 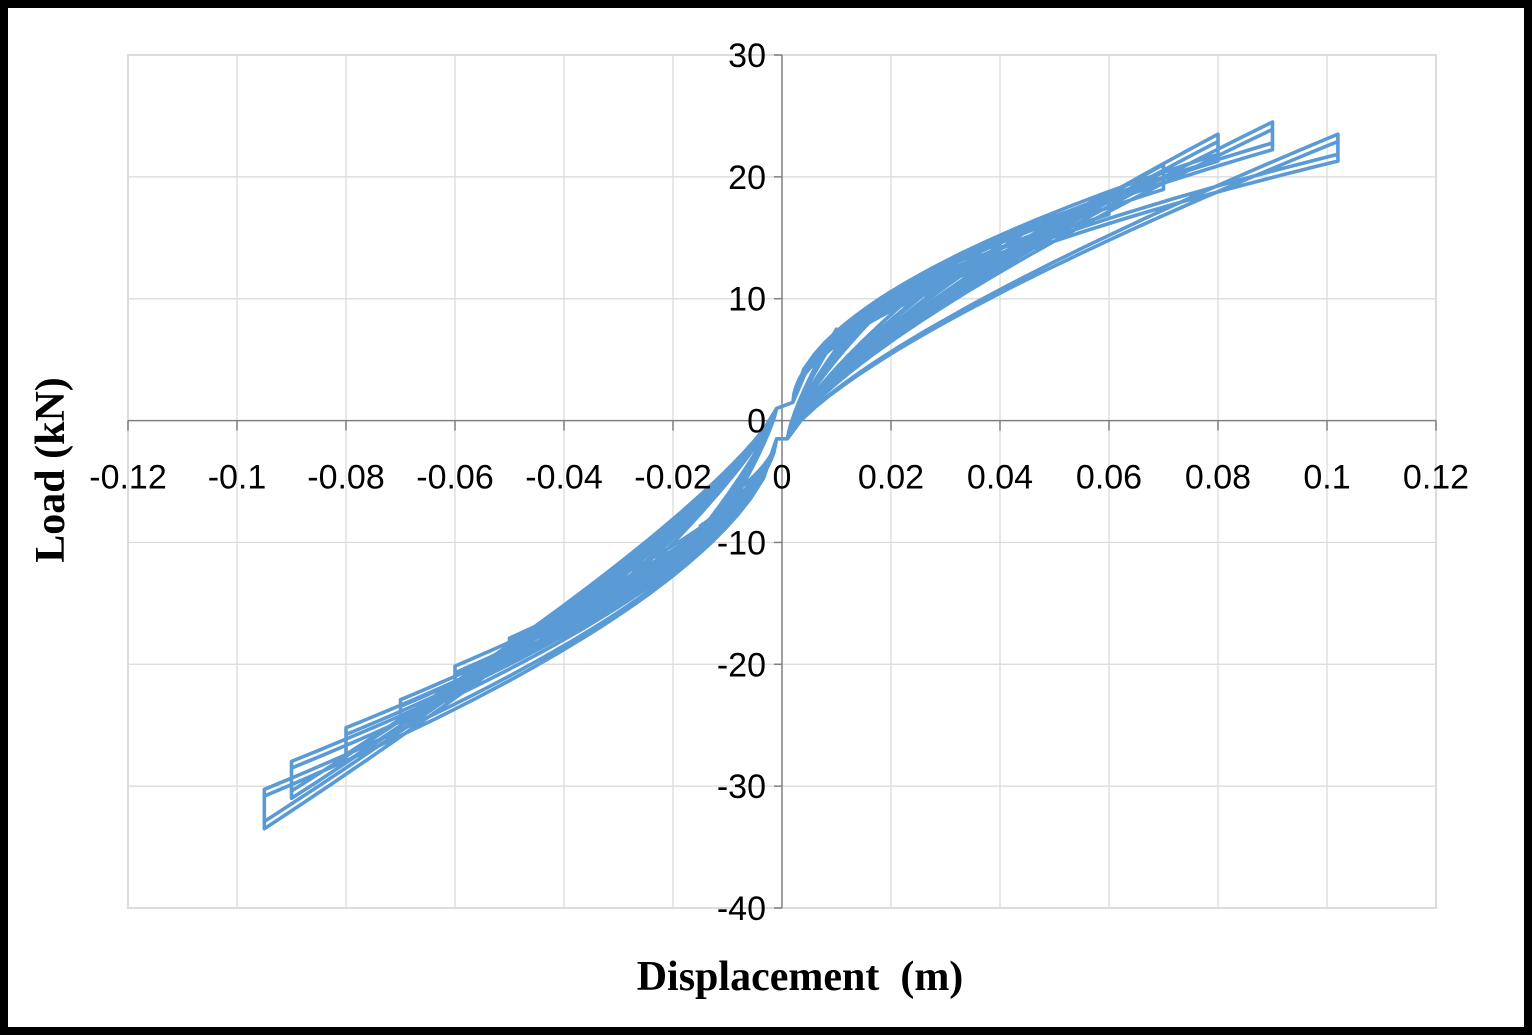 What do you see at coordinates (891, 478) in the screenshot?
I see `x-tick-label: 0.02` at bounding box center [891, 478].